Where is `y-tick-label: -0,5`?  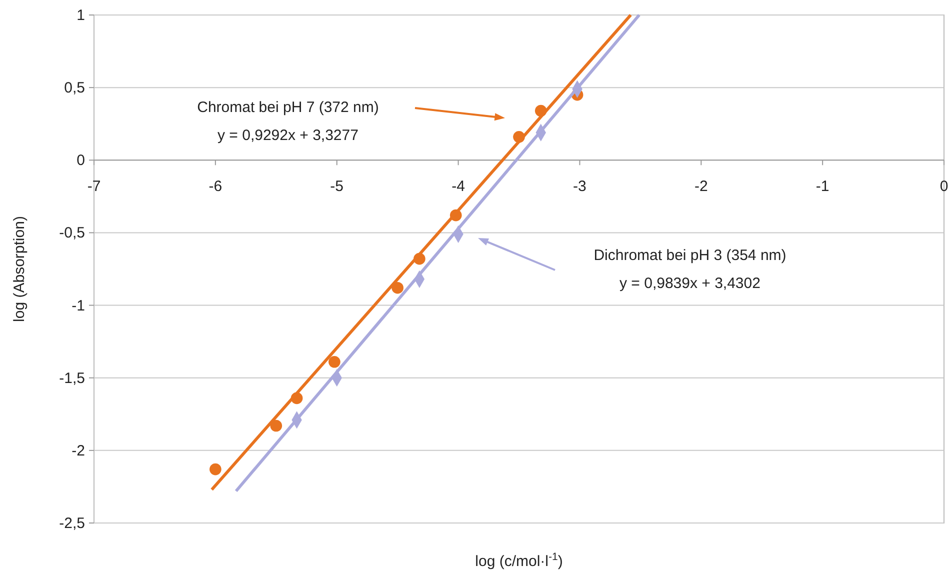
y-tick-label: -0,5 is located at coordinates (72, 233).